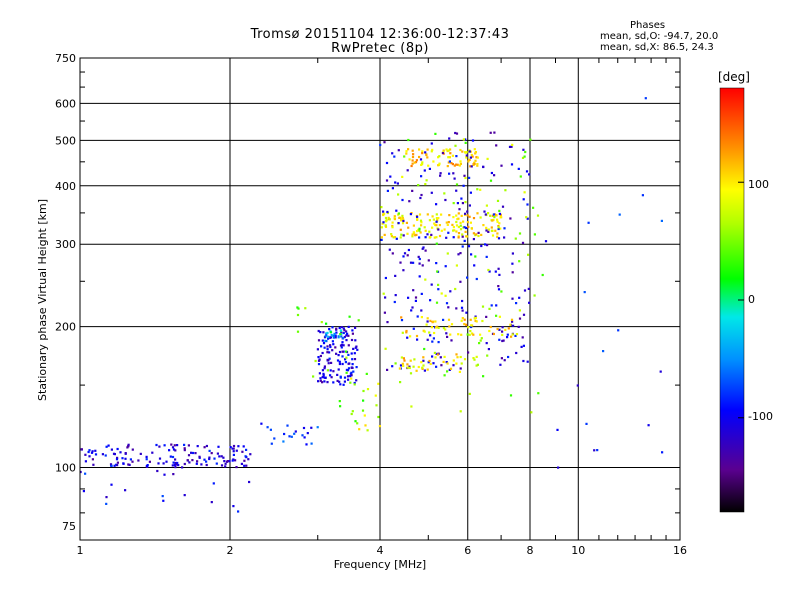 This screenshot has height=600, width=800. What do you see at coordinates (65, 140) in the screenshot?
I see `y-tick-label: 500` at bounding box center [65, 140].